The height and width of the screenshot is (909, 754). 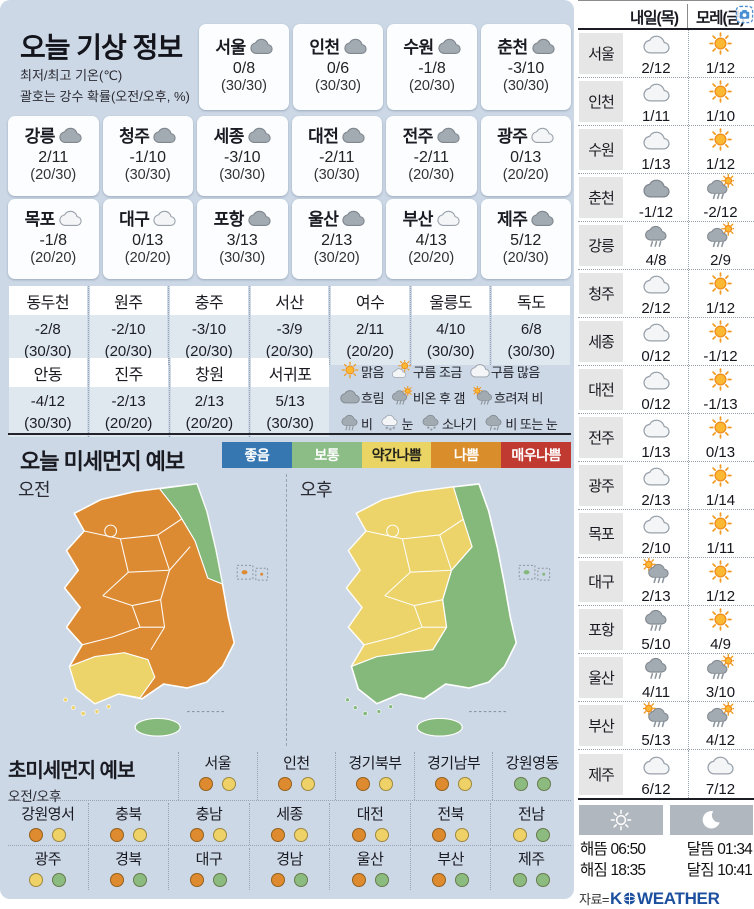 What do you see at coordinates (128, 397) in the screenshot?
I see `city-table-col: 진주 -2/13 (20/20)` at bounding box center [128, 397].